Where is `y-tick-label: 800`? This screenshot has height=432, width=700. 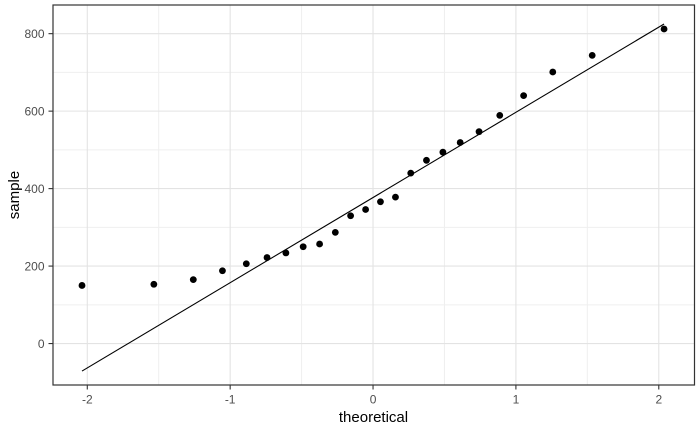
y-tick-label: 800 is located at coordinates (34, 34).